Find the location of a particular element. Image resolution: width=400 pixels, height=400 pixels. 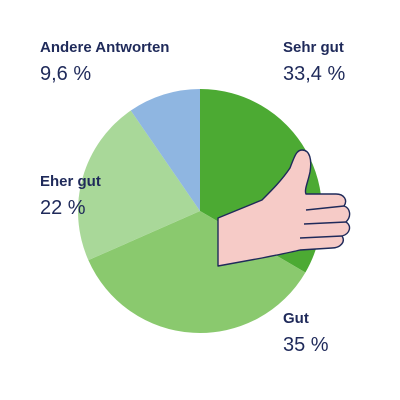

value-label: 35 % is located at coordinates (306, 345).